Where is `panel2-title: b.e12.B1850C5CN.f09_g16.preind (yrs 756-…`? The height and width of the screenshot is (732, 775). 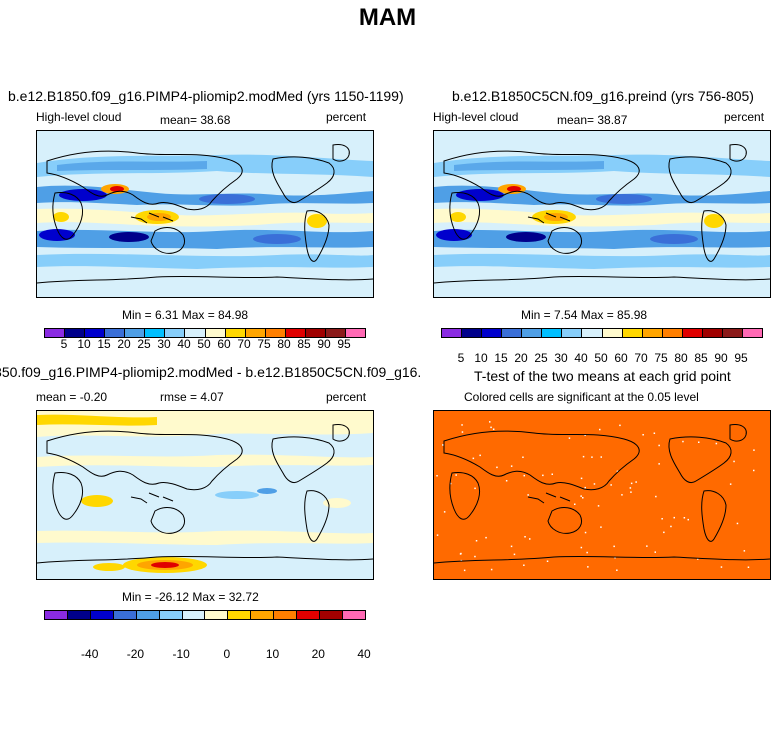
panel2-title: b.e12.B1850C5CN.f09_g16.preind (yrs 756-… is located at coordinates (603, 96).